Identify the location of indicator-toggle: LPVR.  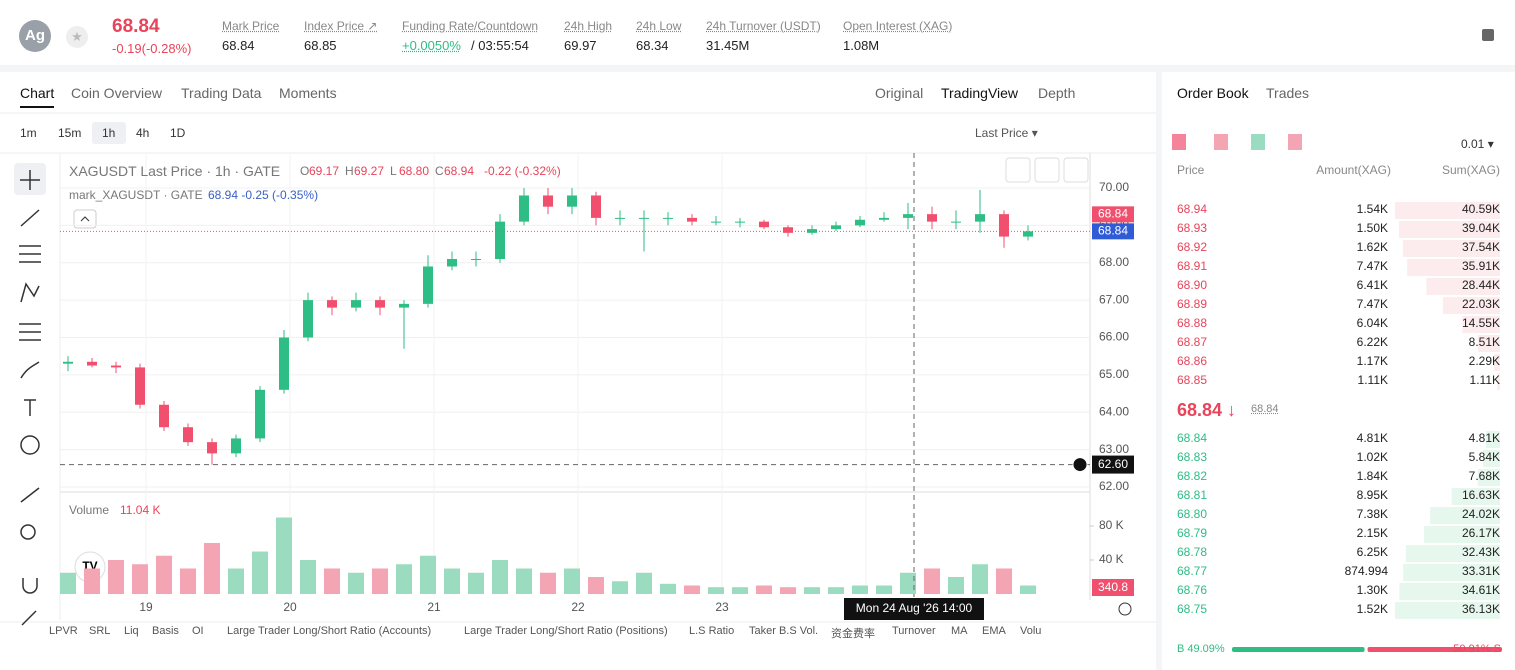
(63, 631).